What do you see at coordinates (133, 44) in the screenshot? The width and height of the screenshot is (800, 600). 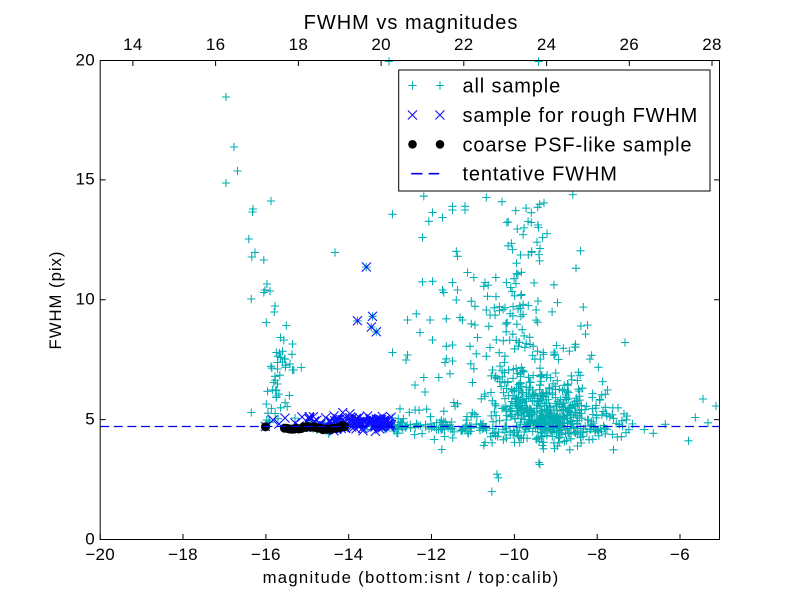 I see `svg-text: 14` at bounding box center [133, 44].